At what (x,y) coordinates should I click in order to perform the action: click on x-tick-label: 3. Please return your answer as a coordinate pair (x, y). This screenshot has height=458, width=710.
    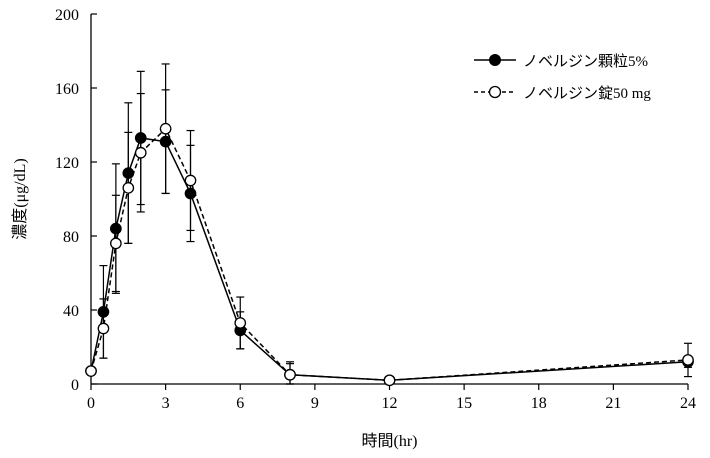
    Looking at the image, I should click on (166, 403).